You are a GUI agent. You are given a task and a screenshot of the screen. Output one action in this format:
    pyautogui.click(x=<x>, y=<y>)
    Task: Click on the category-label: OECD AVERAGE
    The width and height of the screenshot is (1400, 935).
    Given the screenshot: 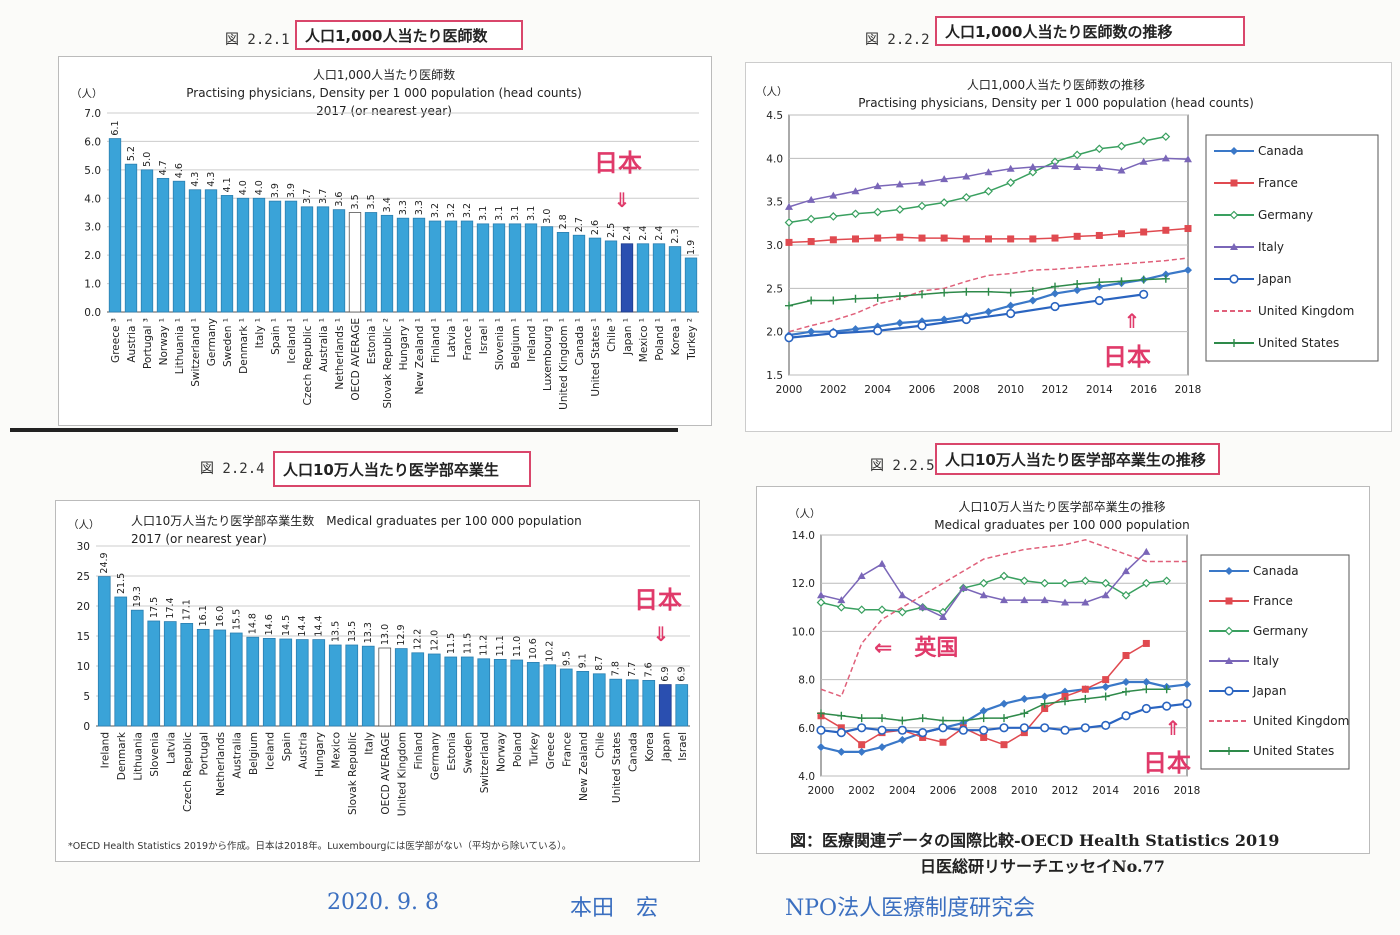 What is the action you would take?
    pyautogui.click(x=356, y=359)
    